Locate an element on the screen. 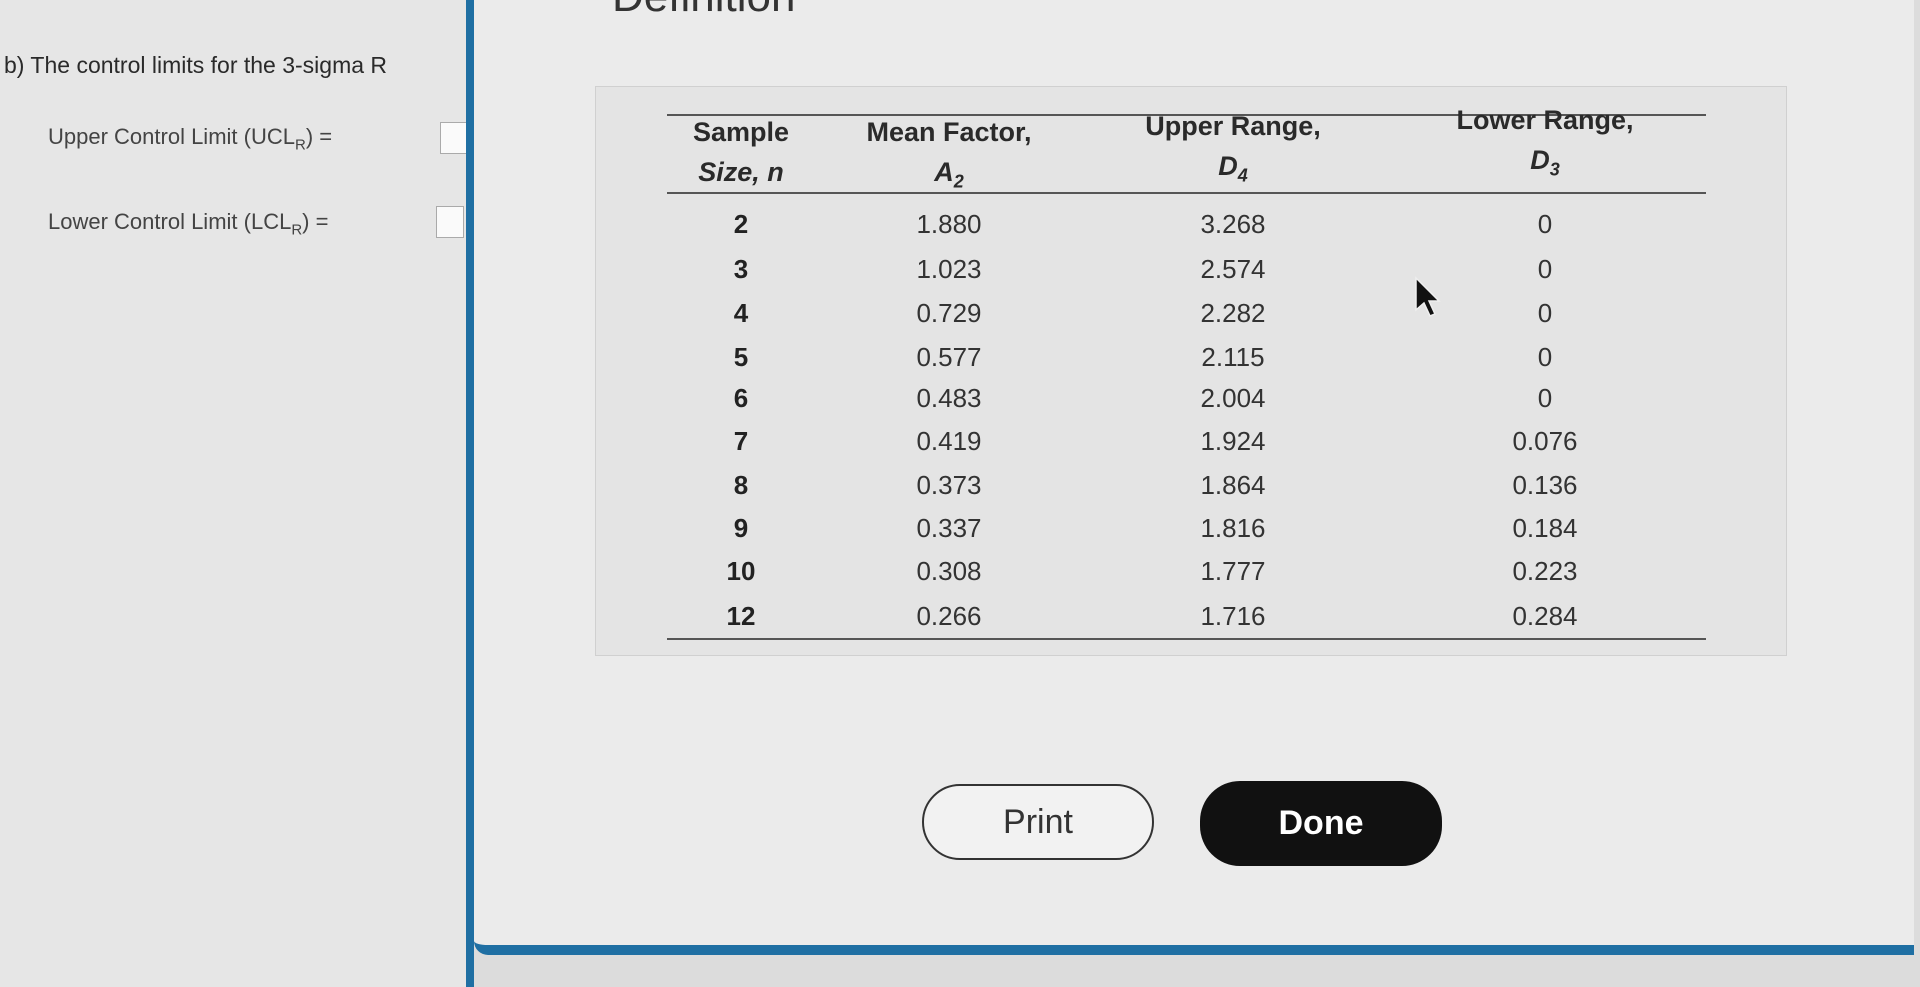 The height and width of the screenshot is (987, 1920). cell-upper-range: 1.864 is located at coordinates (1233, 485).